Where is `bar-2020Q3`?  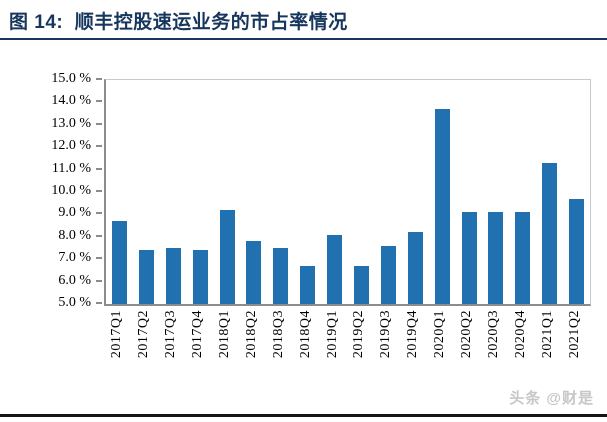
bar-2020Q3 is located at coordinates (496, 258).